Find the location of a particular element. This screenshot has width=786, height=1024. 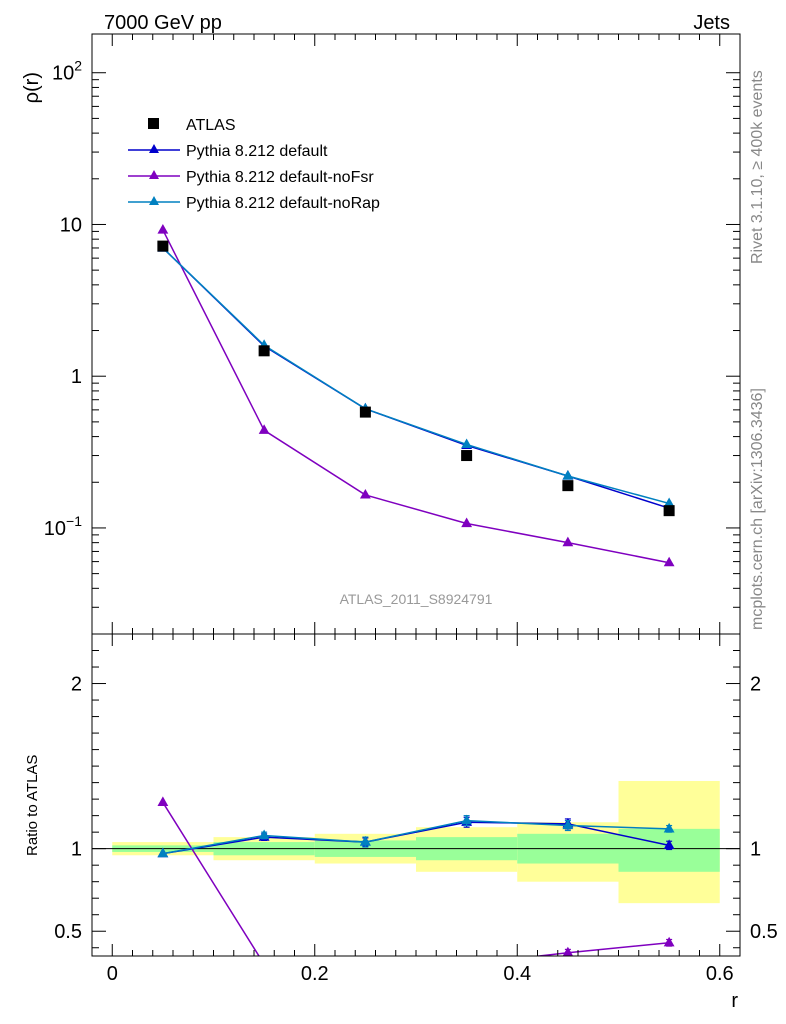

ratio-y-tick-label-right: 2 is located at coordinates (755, 685).